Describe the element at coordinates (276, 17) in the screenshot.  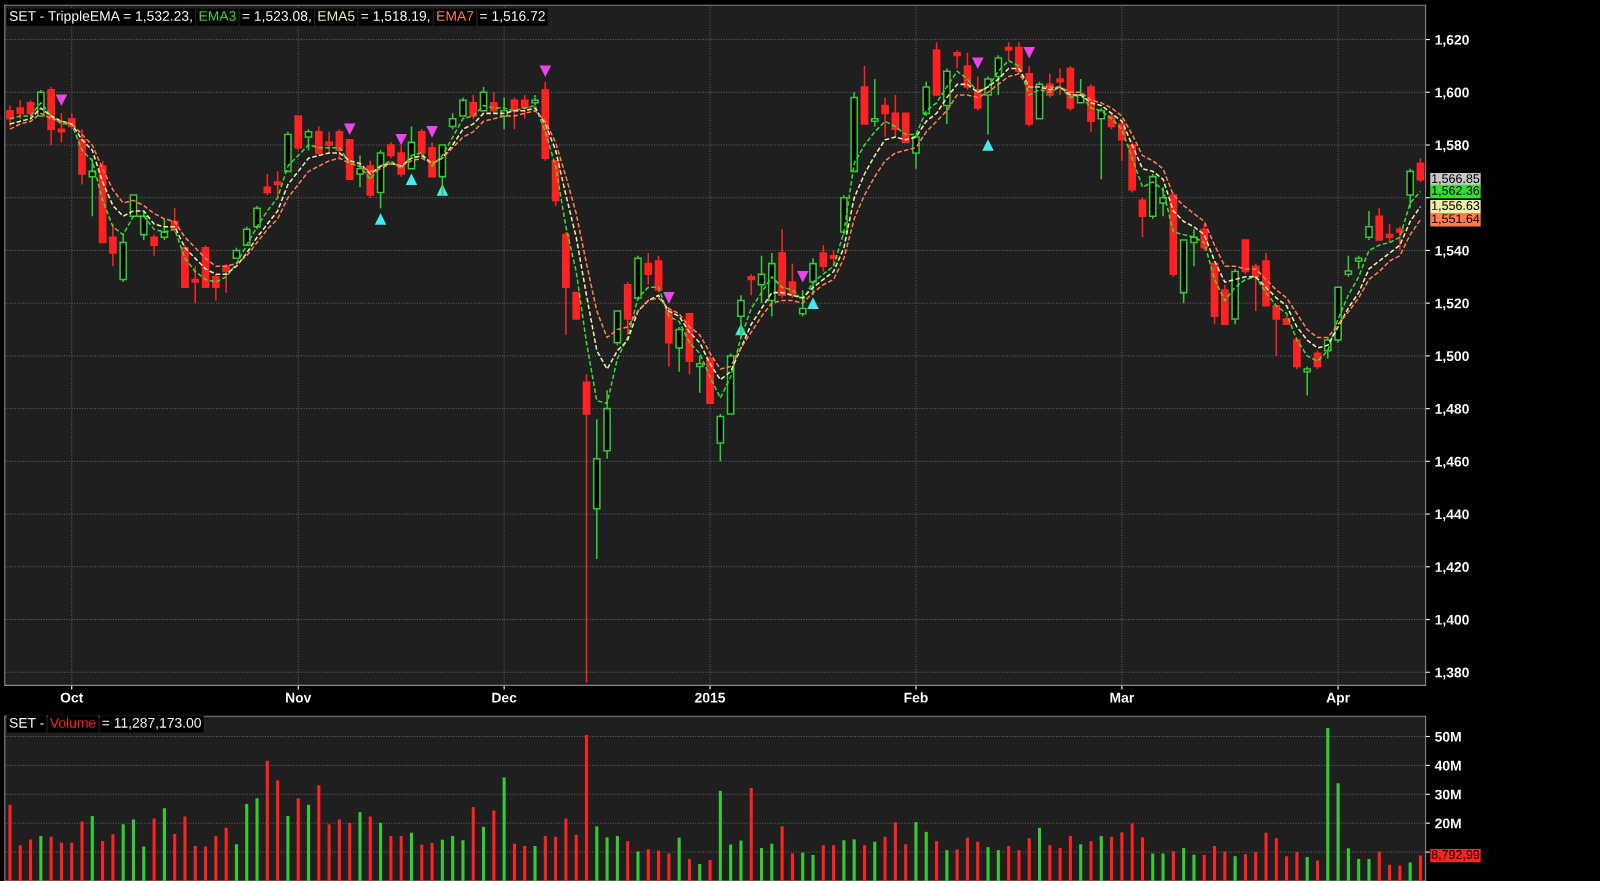
I see `annotation: = 1,523.08,` at that location.